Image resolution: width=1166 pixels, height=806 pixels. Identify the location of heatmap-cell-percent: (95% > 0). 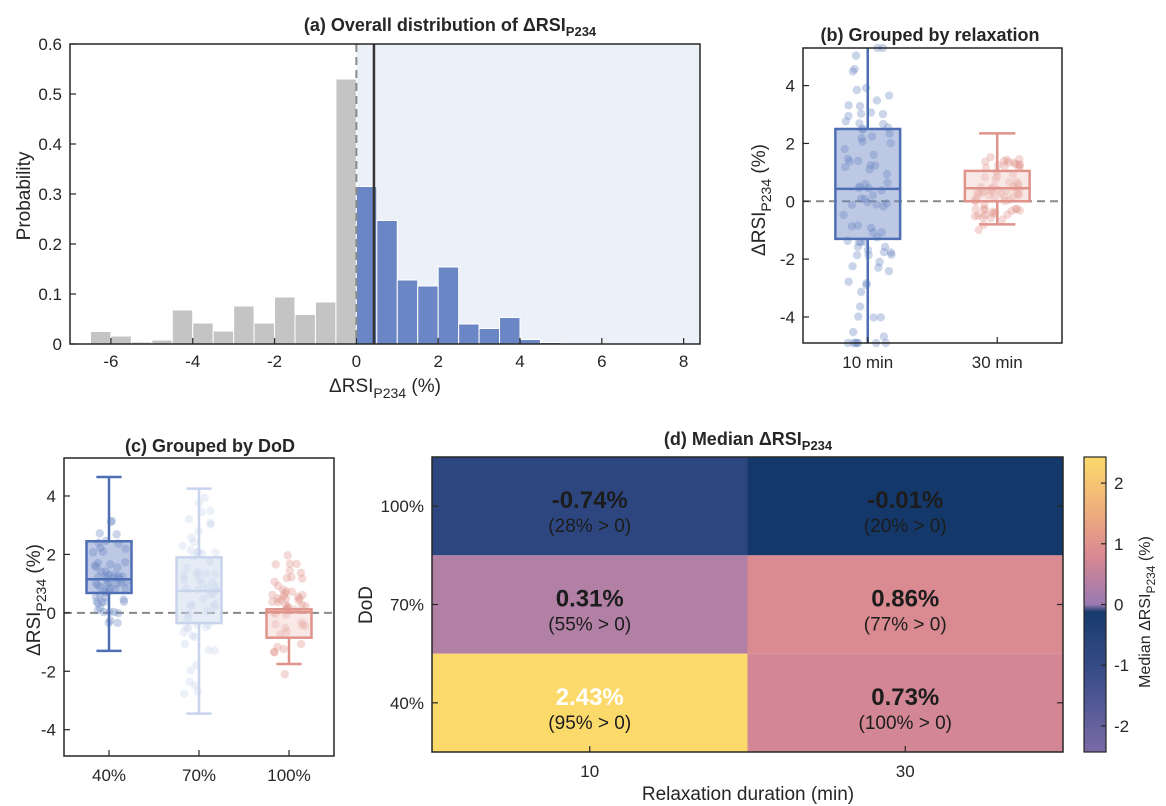
(589, 723).